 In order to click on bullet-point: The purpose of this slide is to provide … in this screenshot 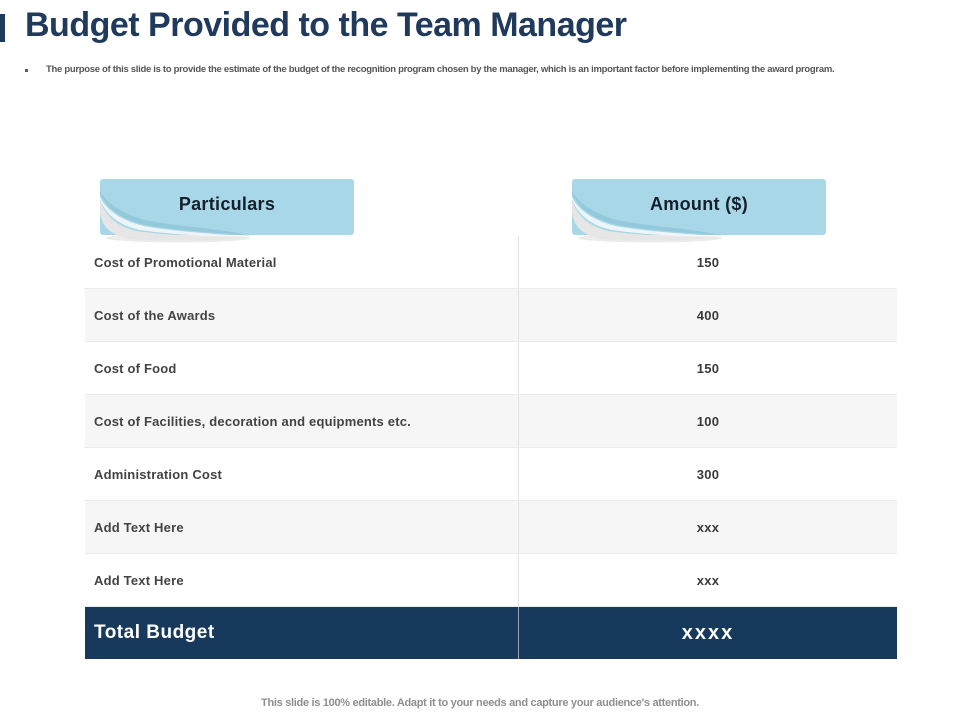, I will do `click(487, 69)`.